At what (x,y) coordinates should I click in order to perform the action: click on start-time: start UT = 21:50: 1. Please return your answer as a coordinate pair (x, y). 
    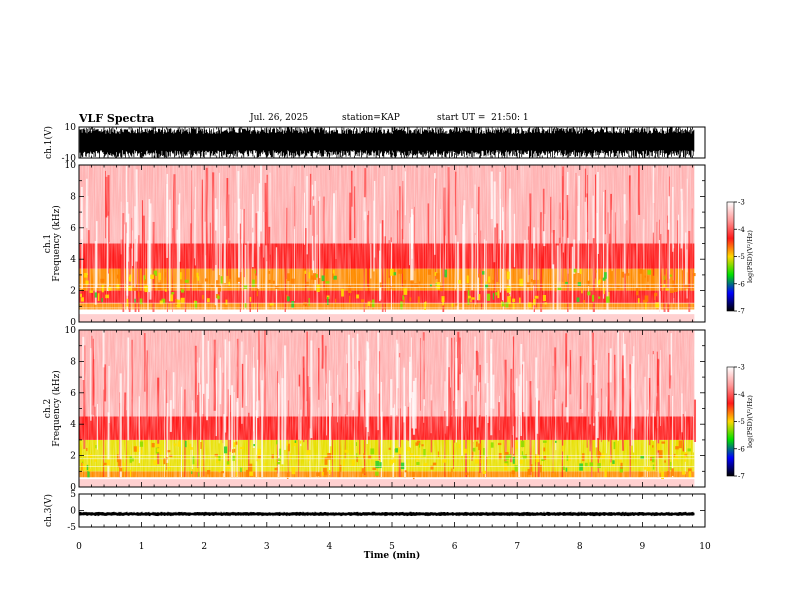
    Looking at the image, I should click on (483, 118).